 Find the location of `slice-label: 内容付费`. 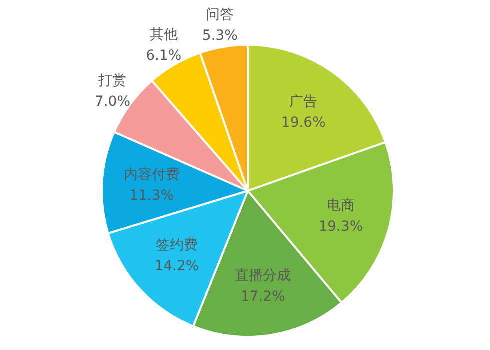

slice-label: 内容付费 is located at coordinates (152, 174).